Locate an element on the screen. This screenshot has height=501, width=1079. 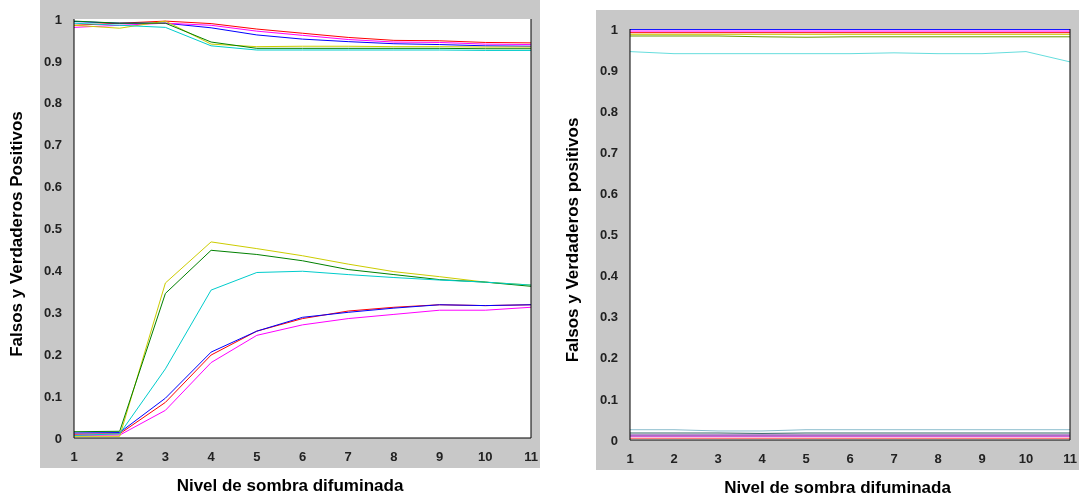
y-axis-title: Falsos y Verdaderos Positivos is located at coordinates (17, 234).